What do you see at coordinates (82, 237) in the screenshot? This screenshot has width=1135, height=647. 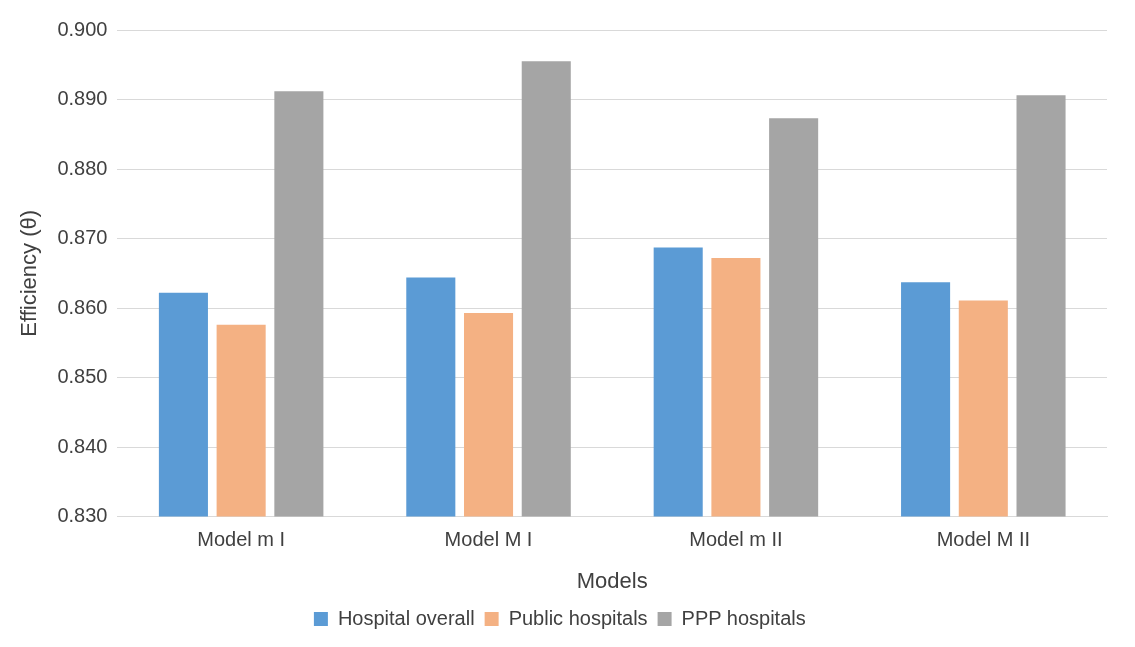 I see `y-tick-label: 0.870` at bounding box center [82, 237].